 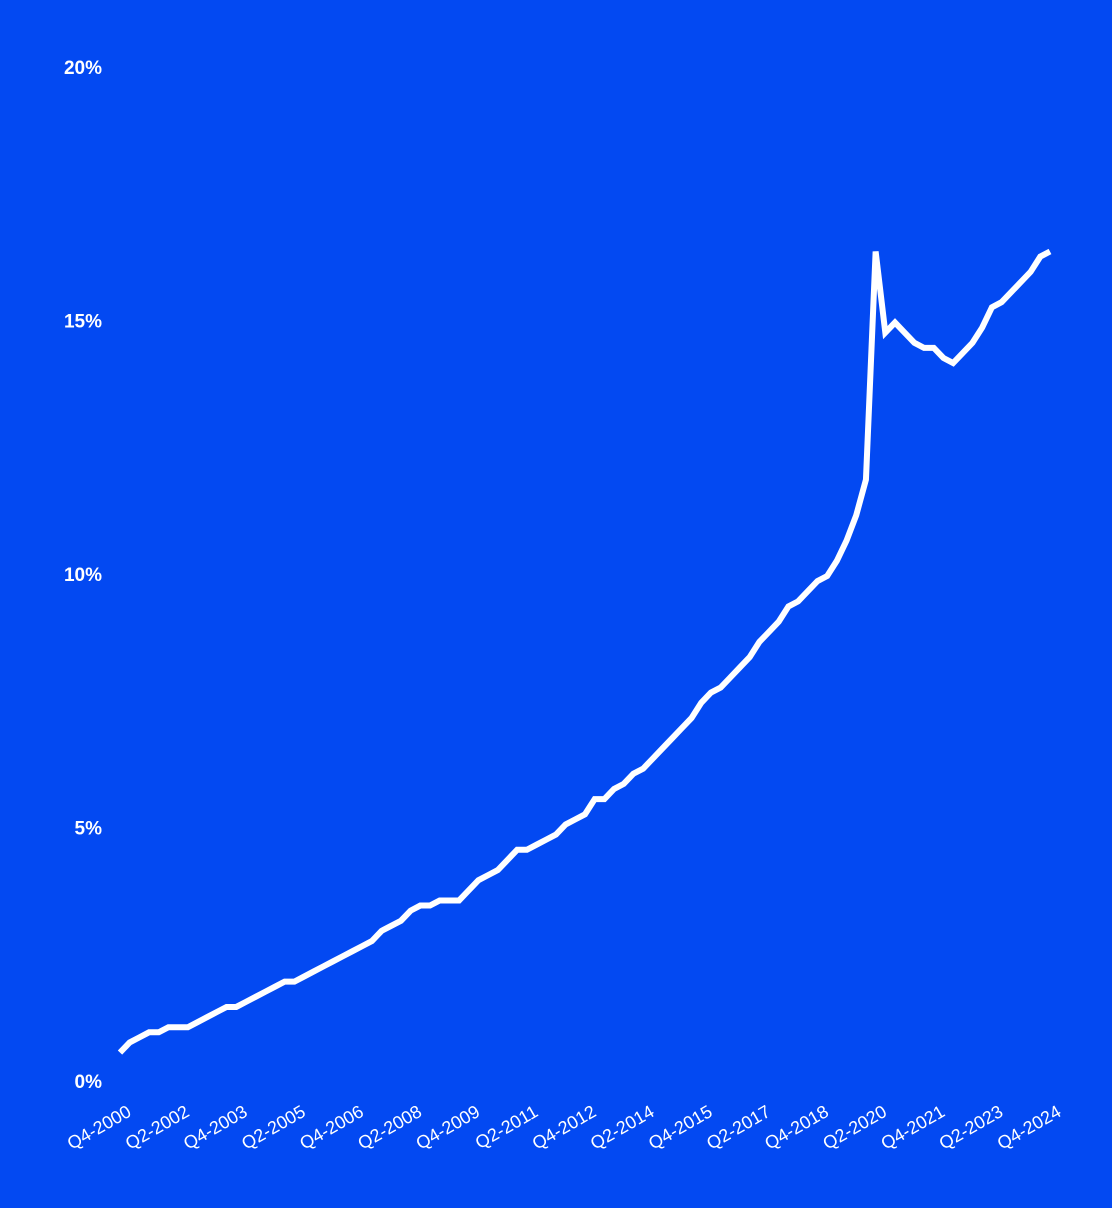 I want to click on y-tick-label: 20%, so click(x=83, y=68).